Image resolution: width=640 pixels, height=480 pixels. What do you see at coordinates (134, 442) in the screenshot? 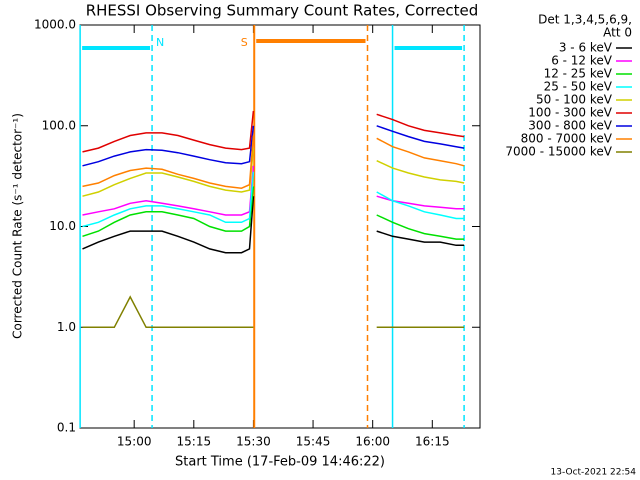
I see `x-tick-label: 15:00` at bounding box center [134, 442].